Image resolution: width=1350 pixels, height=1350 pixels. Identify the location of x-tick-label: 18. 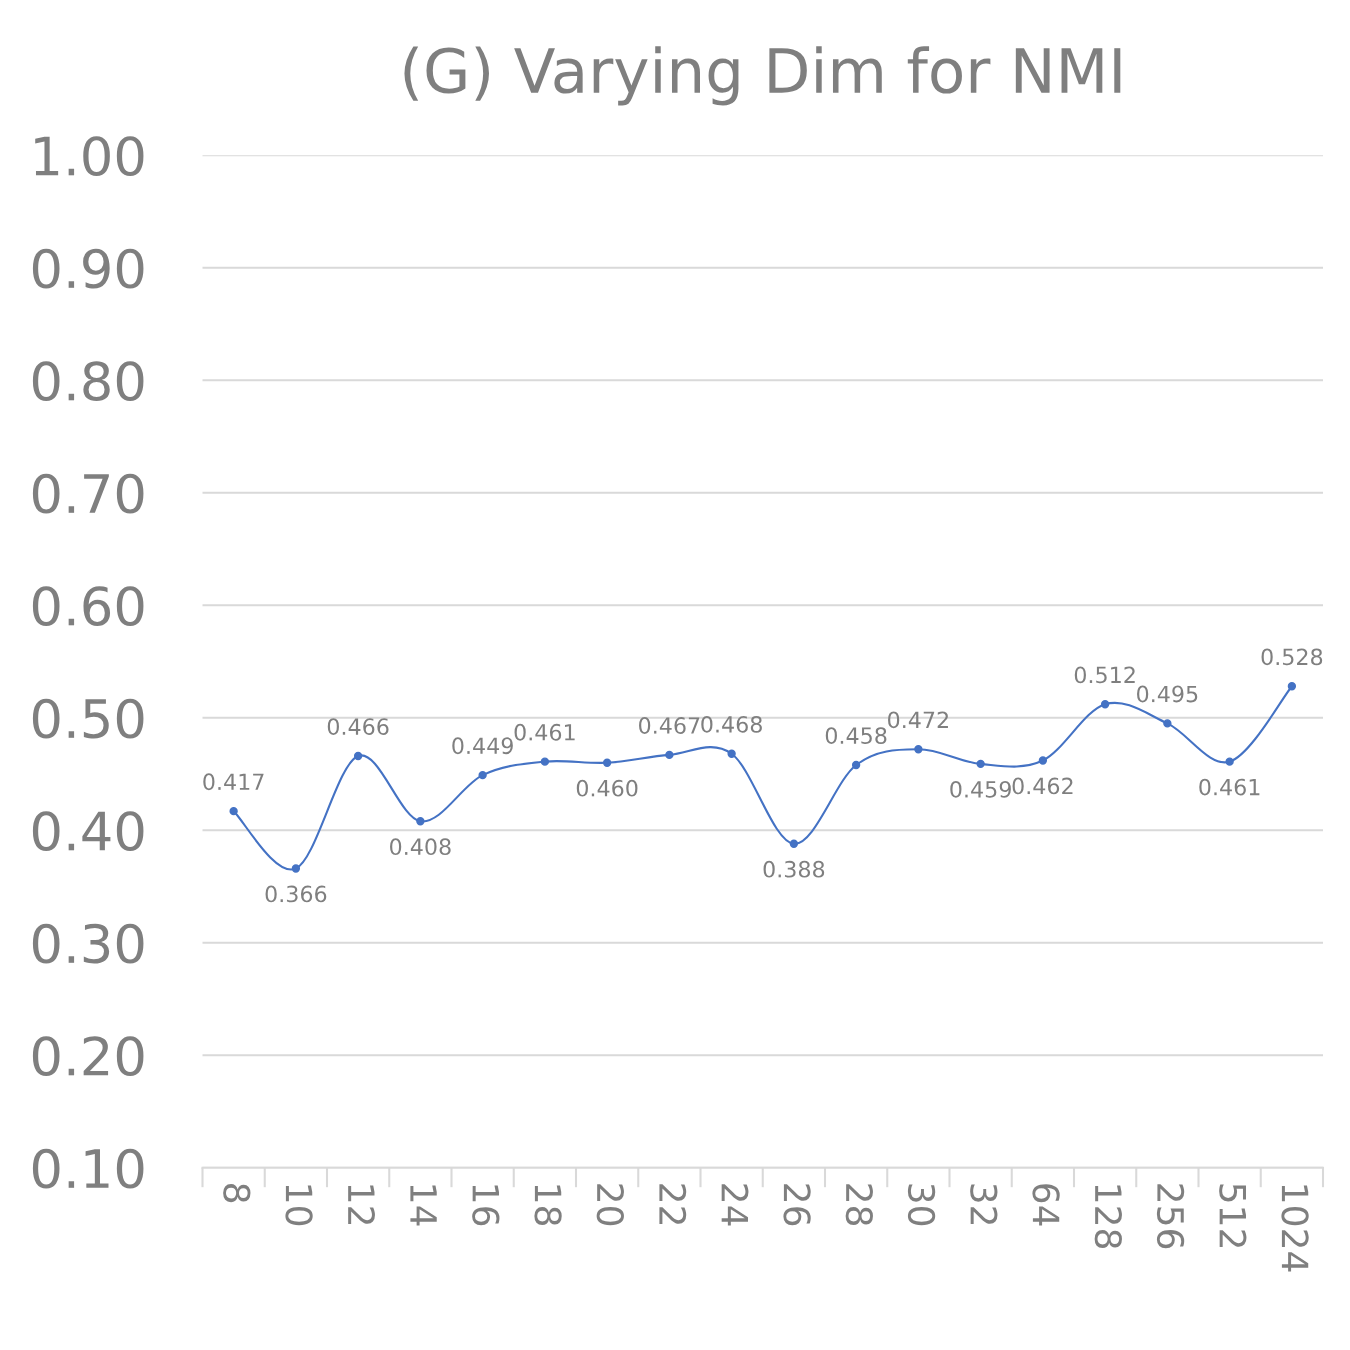
(548, 1205).